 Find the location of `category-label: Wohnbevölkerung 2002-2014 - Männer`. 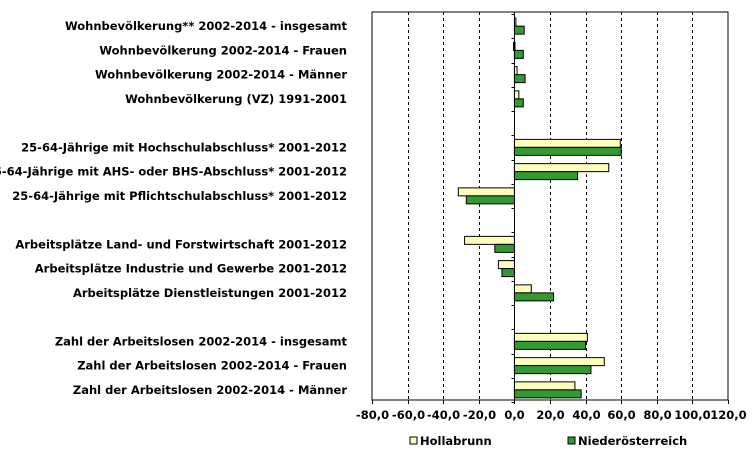

category-label: Wohnbevölkerung 2002-2014 - Männer is located at coordinates (221, 75).